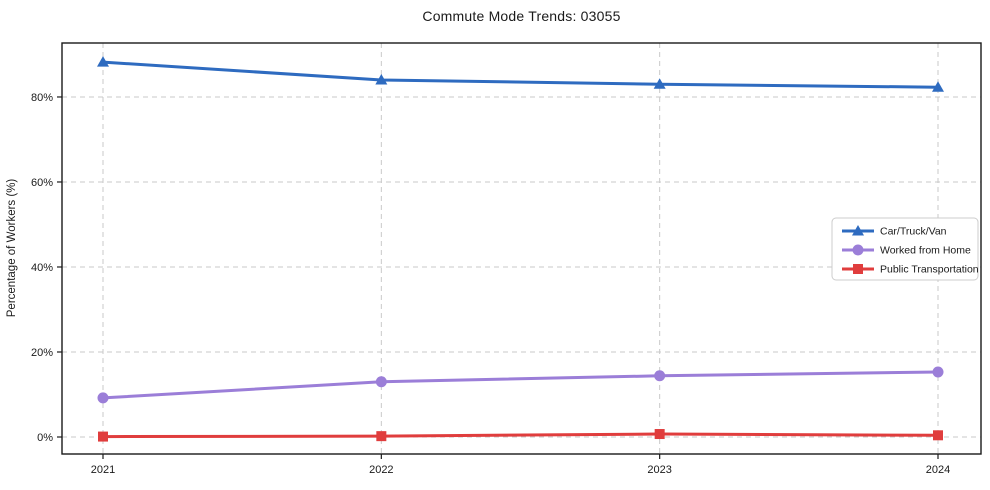  What do you see at coordinates (858, 269) in the screenshot?
I see `legend-square-icon` at bounding box center [858, 269].